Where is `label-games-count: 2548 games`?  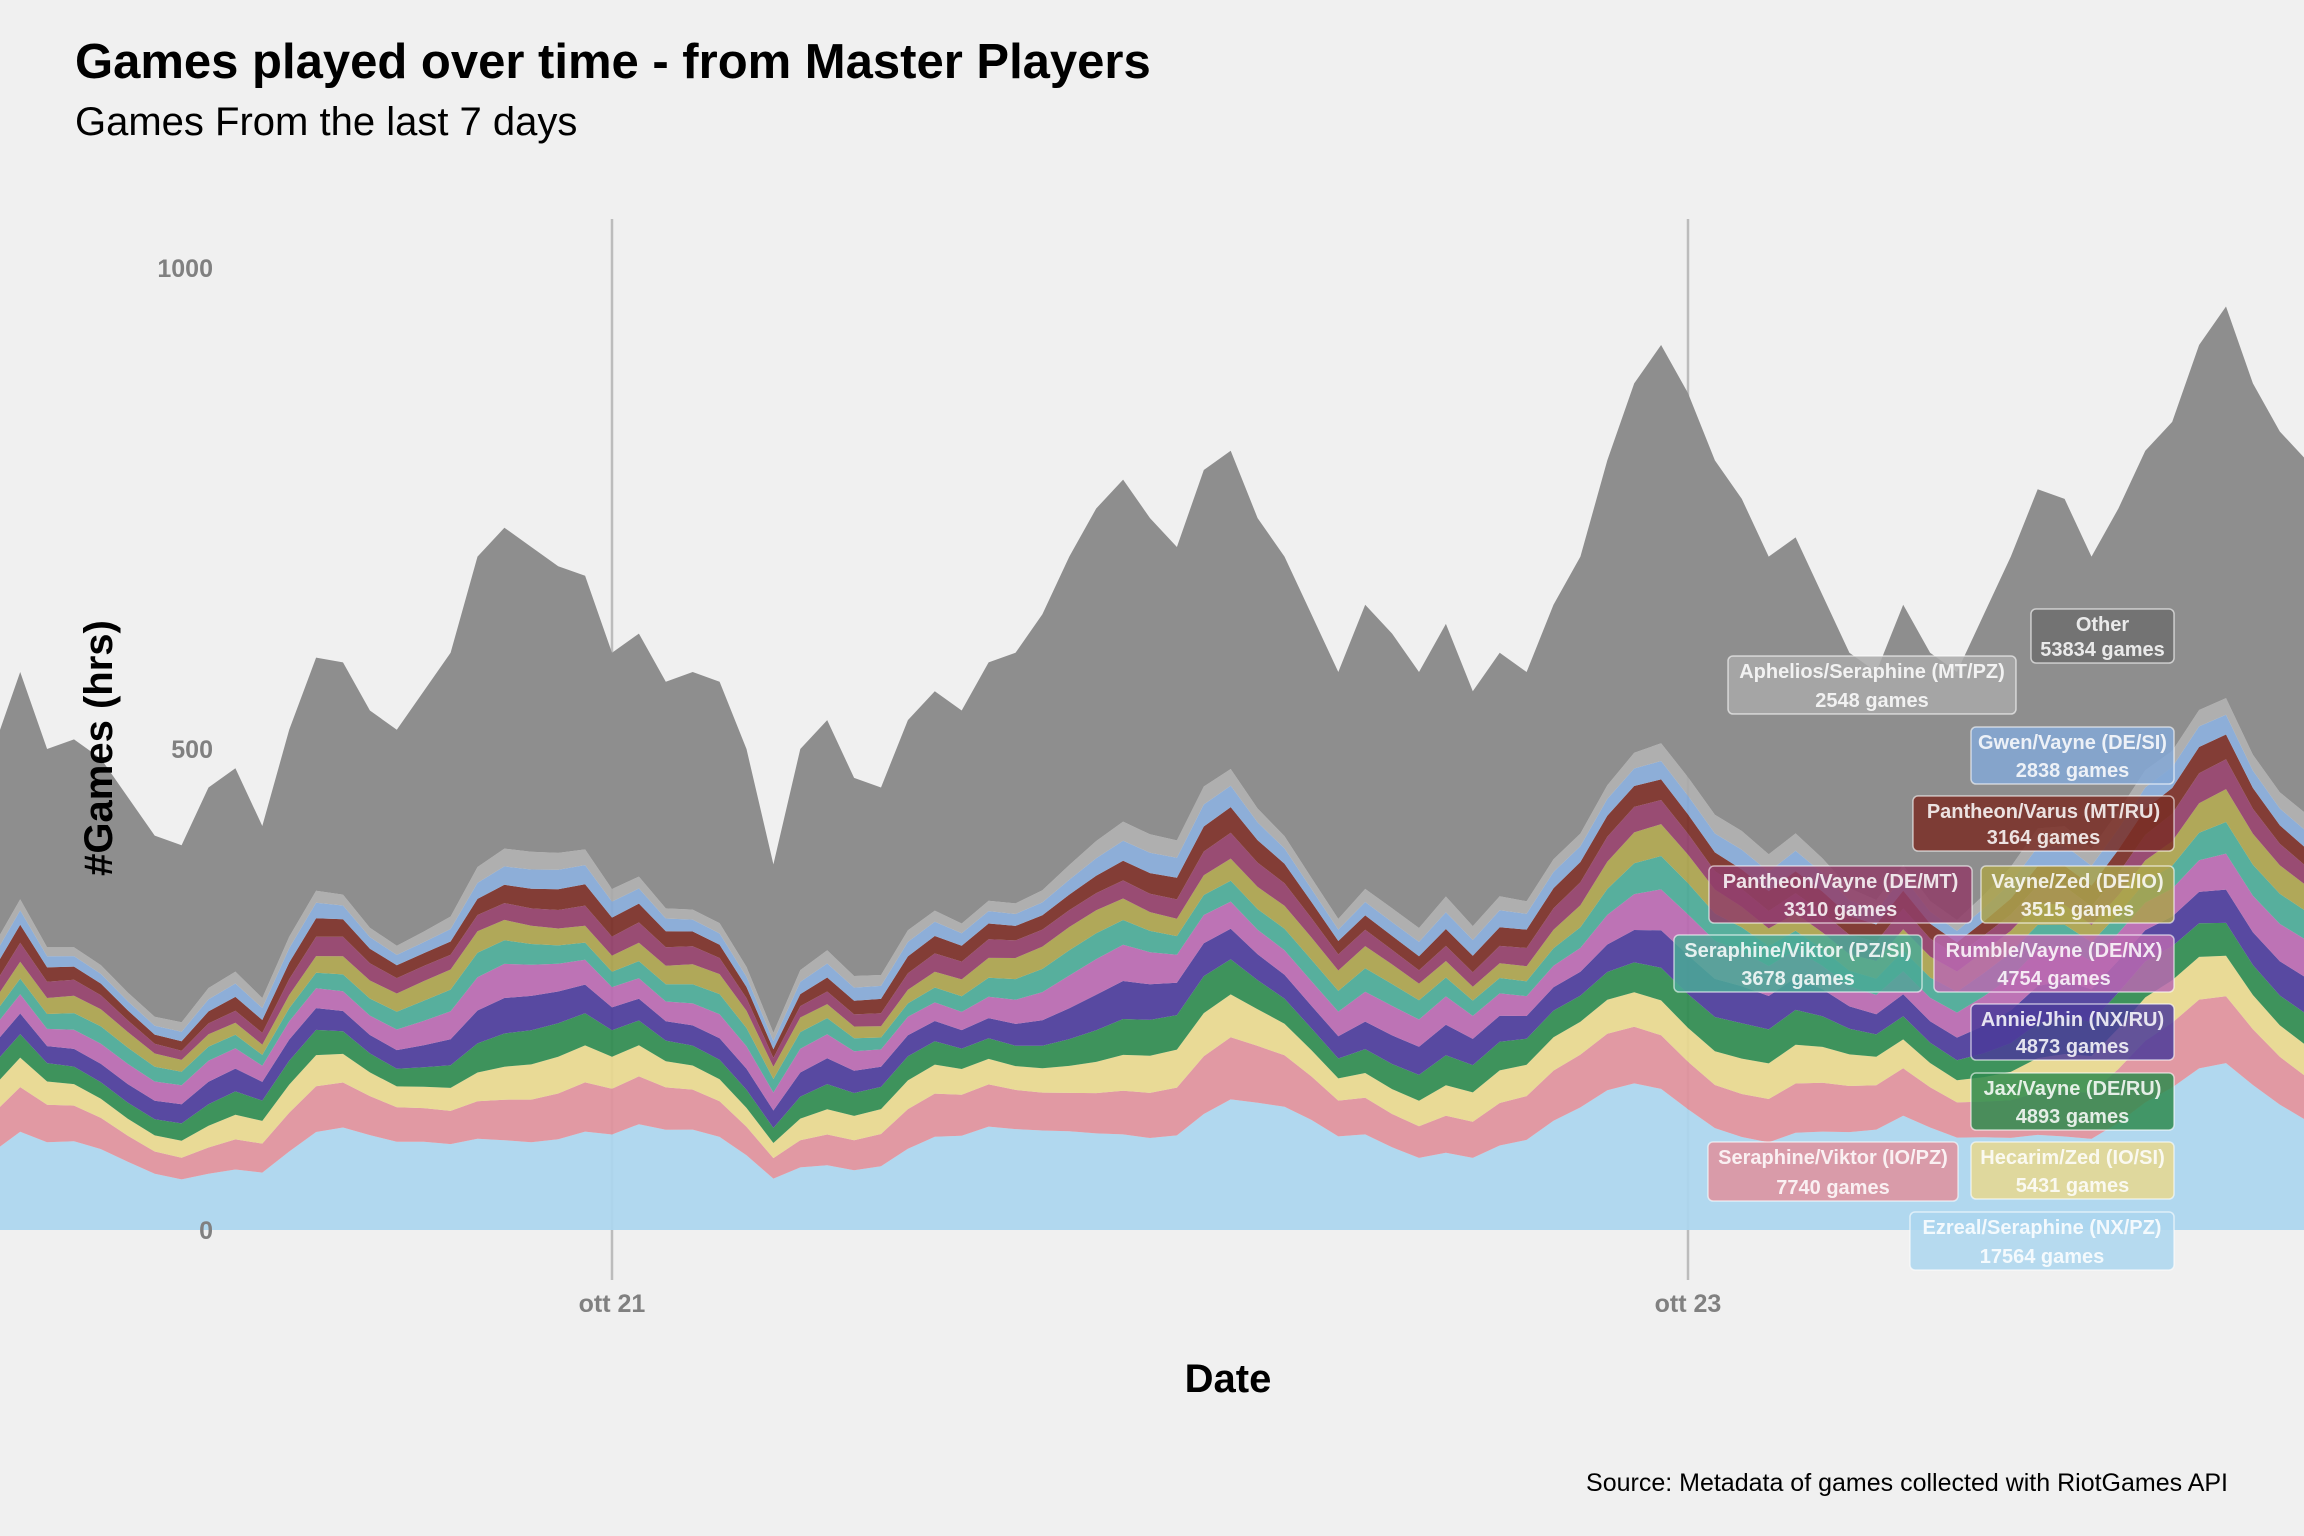
label-games-count: 2548 games is located at coordinates (1871, 701).